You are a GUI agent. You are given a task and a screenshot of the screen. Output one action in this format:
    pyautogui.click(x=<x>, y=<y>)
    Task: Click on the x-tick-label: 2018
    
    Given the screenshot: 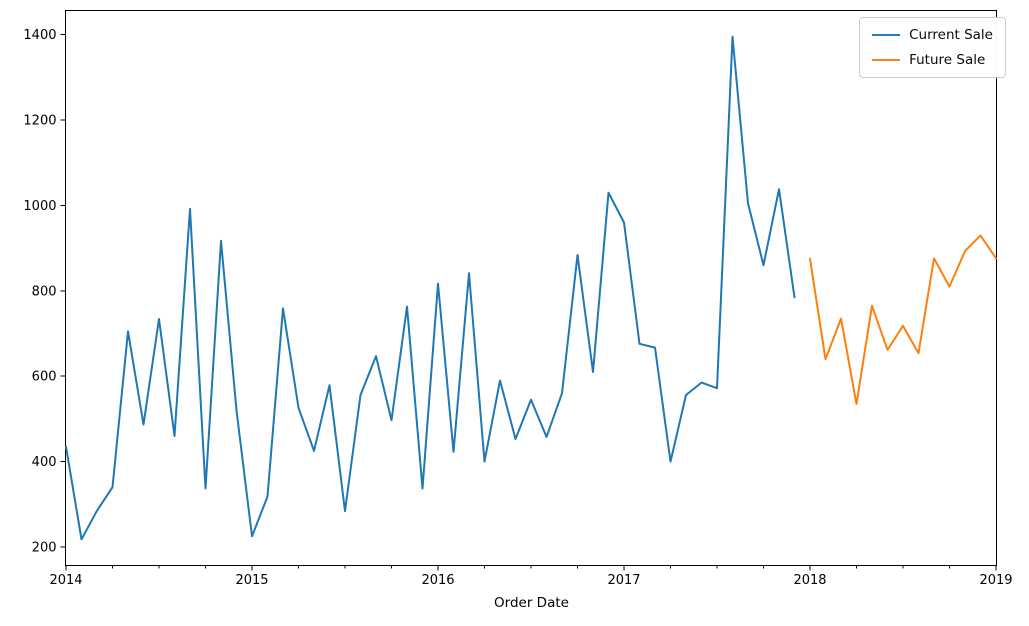 What is the action you would take?
    pyautogui.click(x=809, y=580)
    